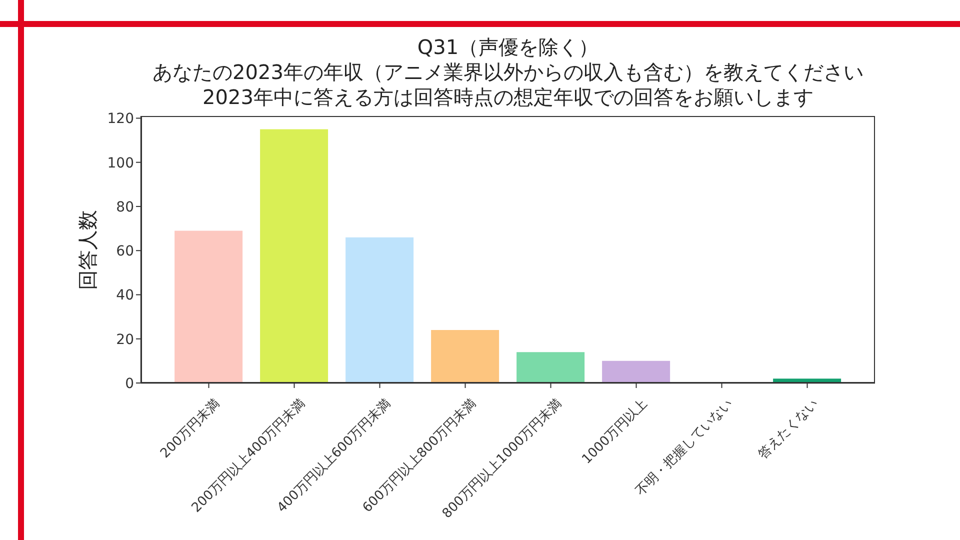 Image resolution: width=960 pixels, height=540 pixels. I want to click on y-tick-label: 0, so click(129, 384).